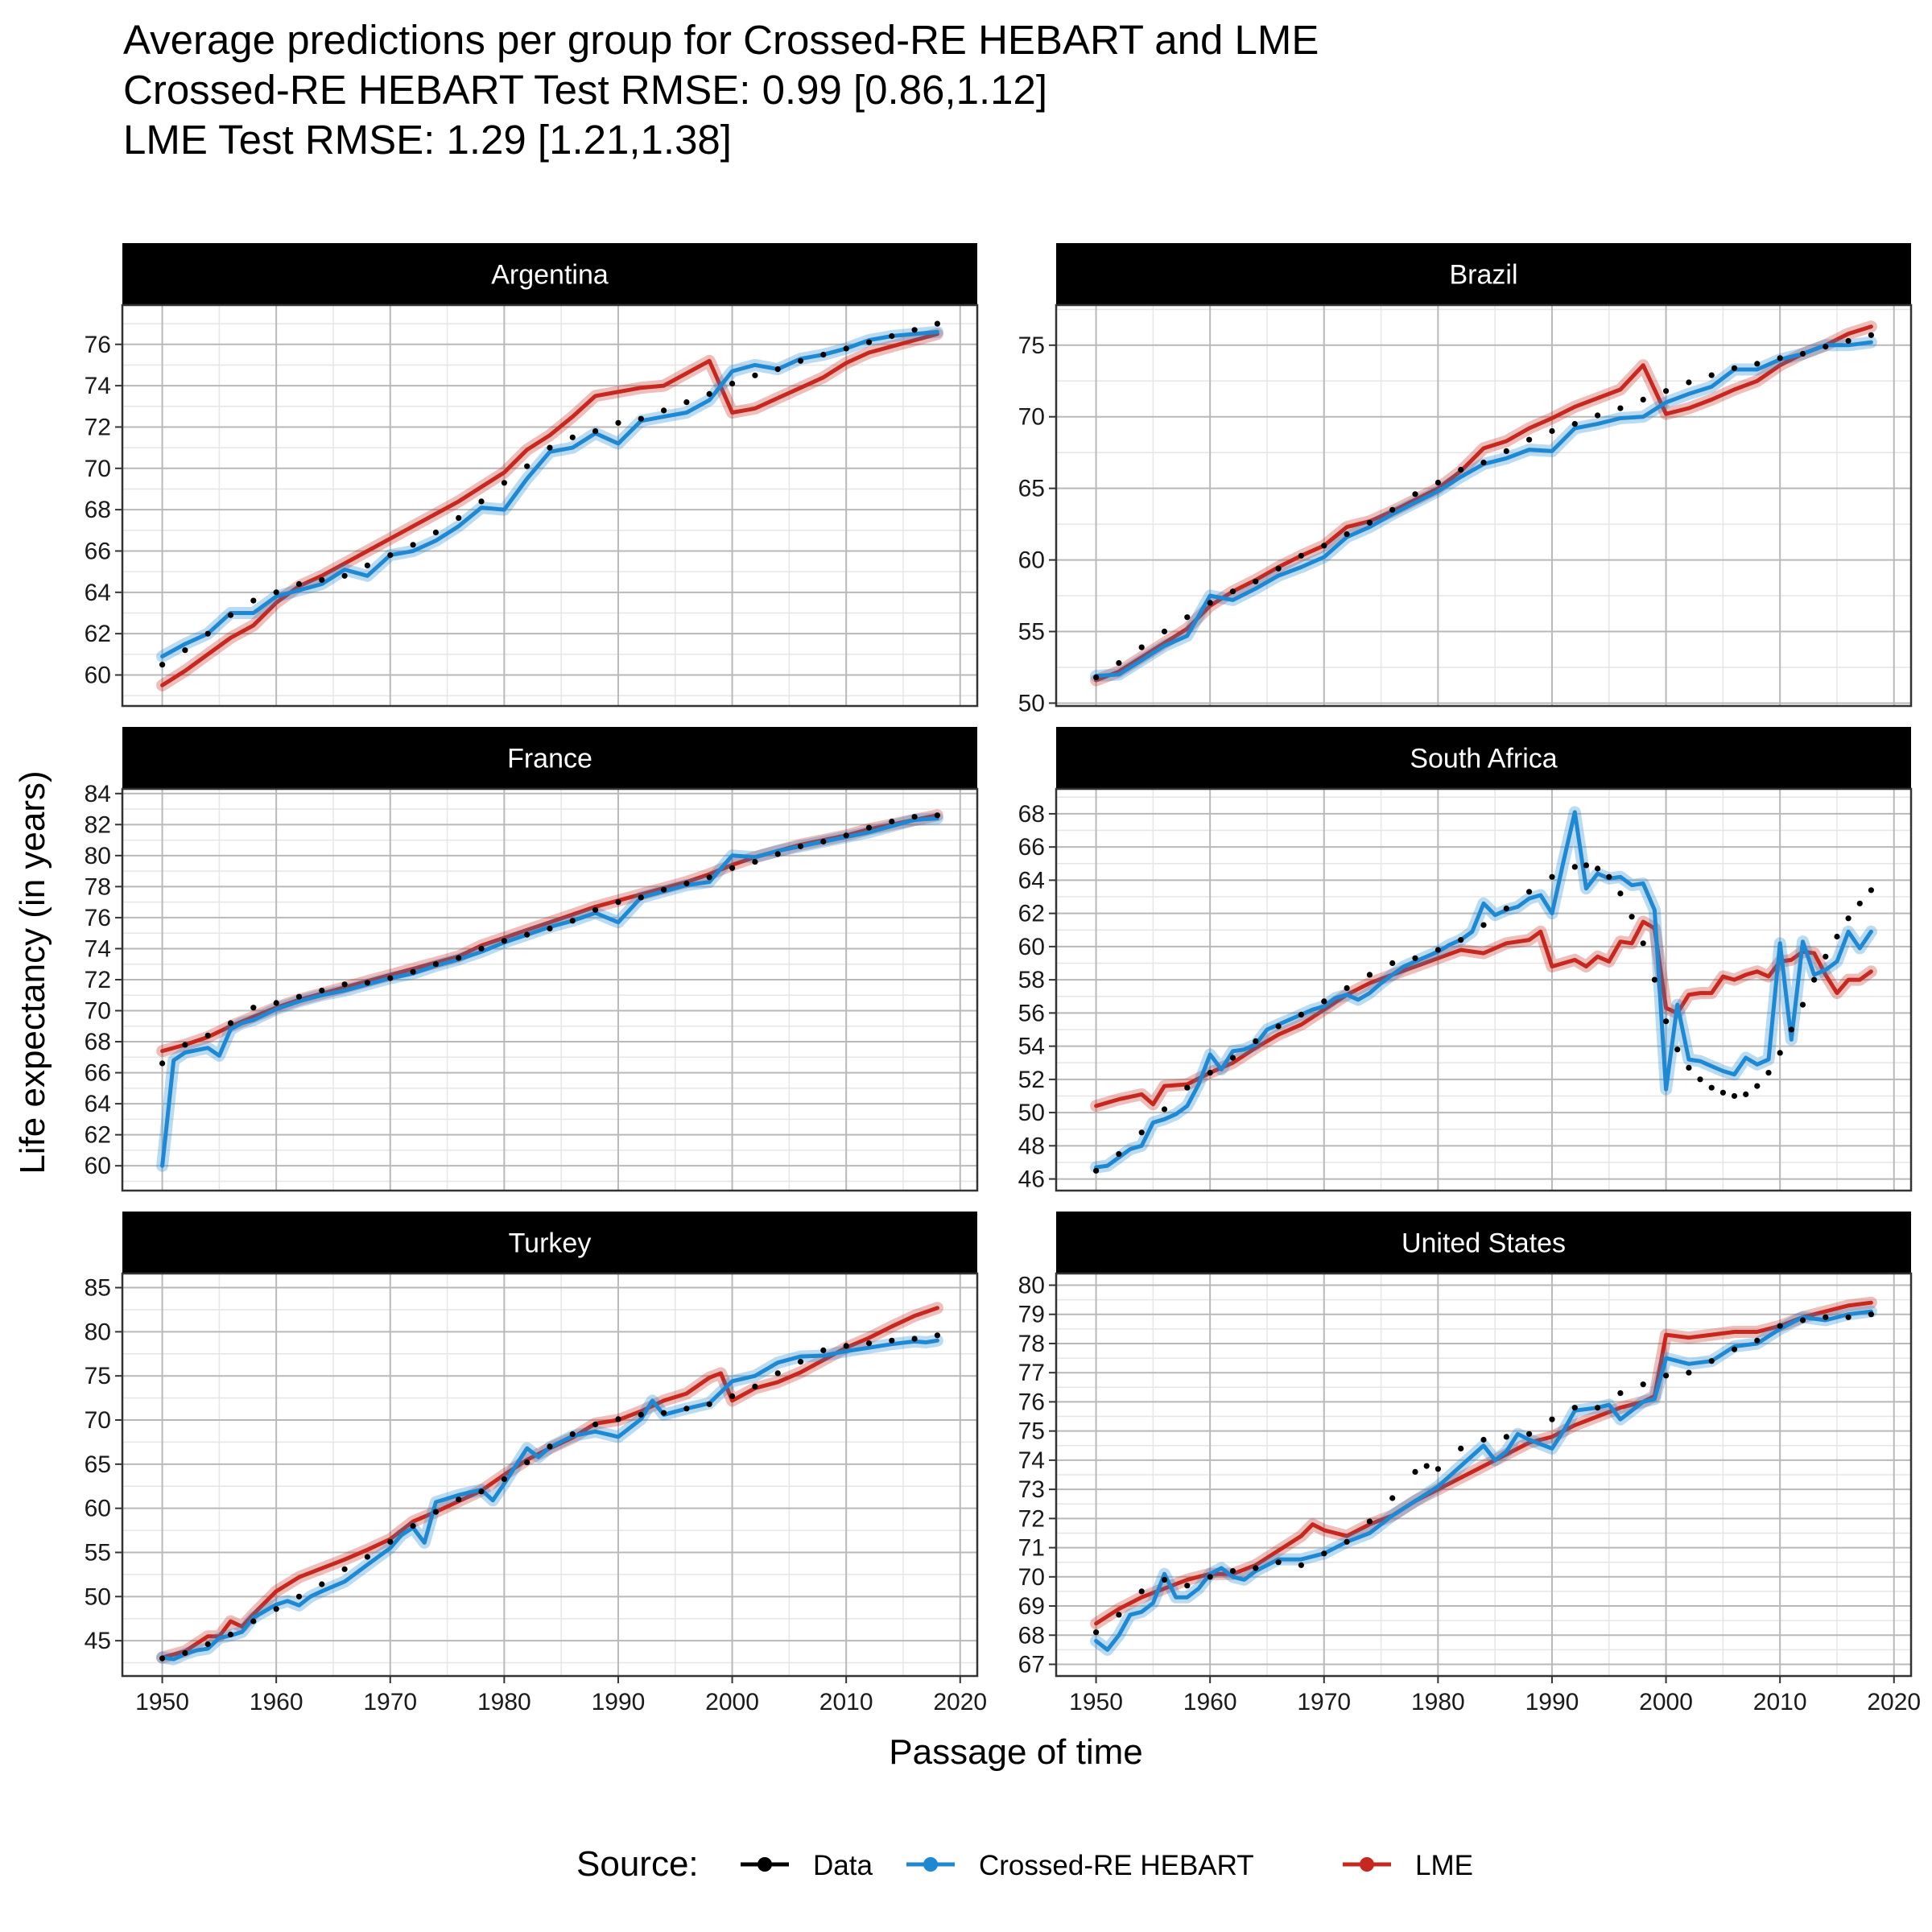 The image size is (1932, 1932). What do you see at coordinates (98, 634) in the screenshot?
I see `y-tick-label: 62` at bounding box center [98, 634].